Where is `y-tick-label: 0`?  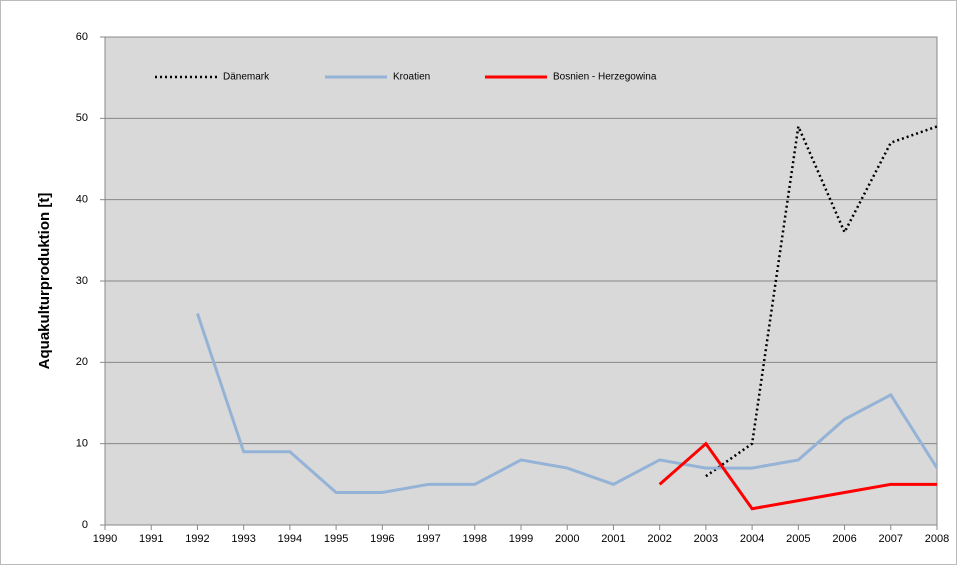 y-tick-label: 0 is located at coordinates (85, 525).